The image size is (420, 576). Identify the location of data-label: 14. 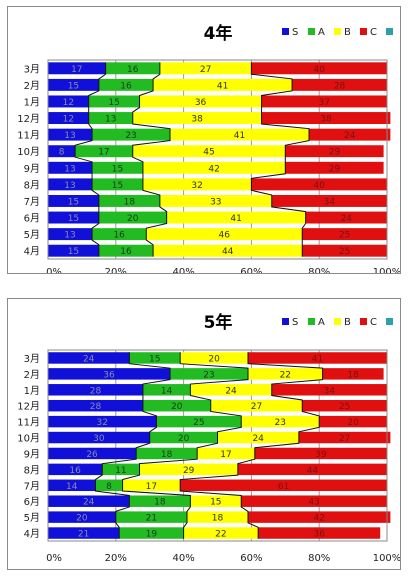
(72, 487).